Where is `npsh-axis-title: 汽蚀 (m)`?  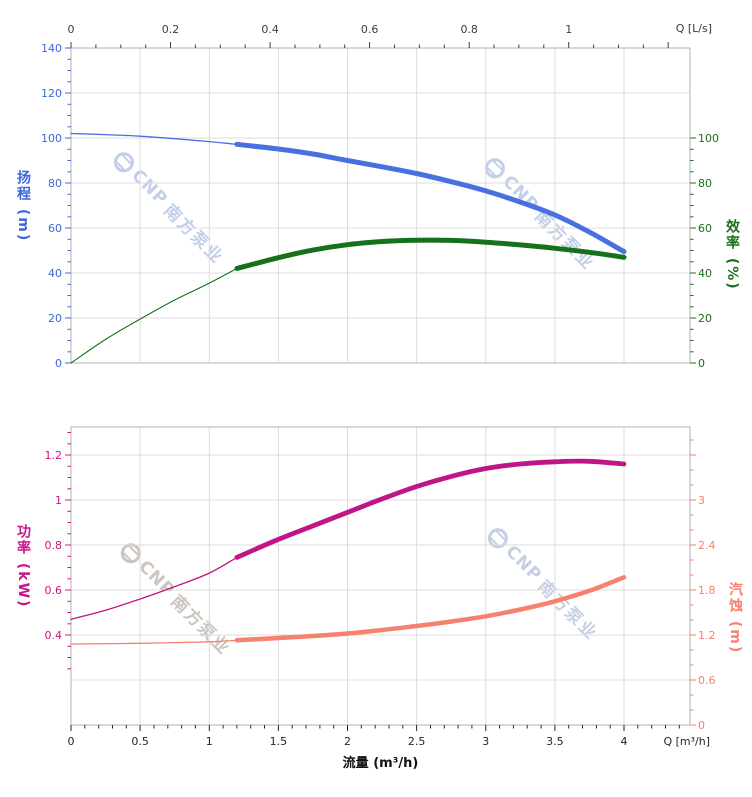
npsh-axis-title: 汽蚀 (m) is located at coordinates (735, 618).